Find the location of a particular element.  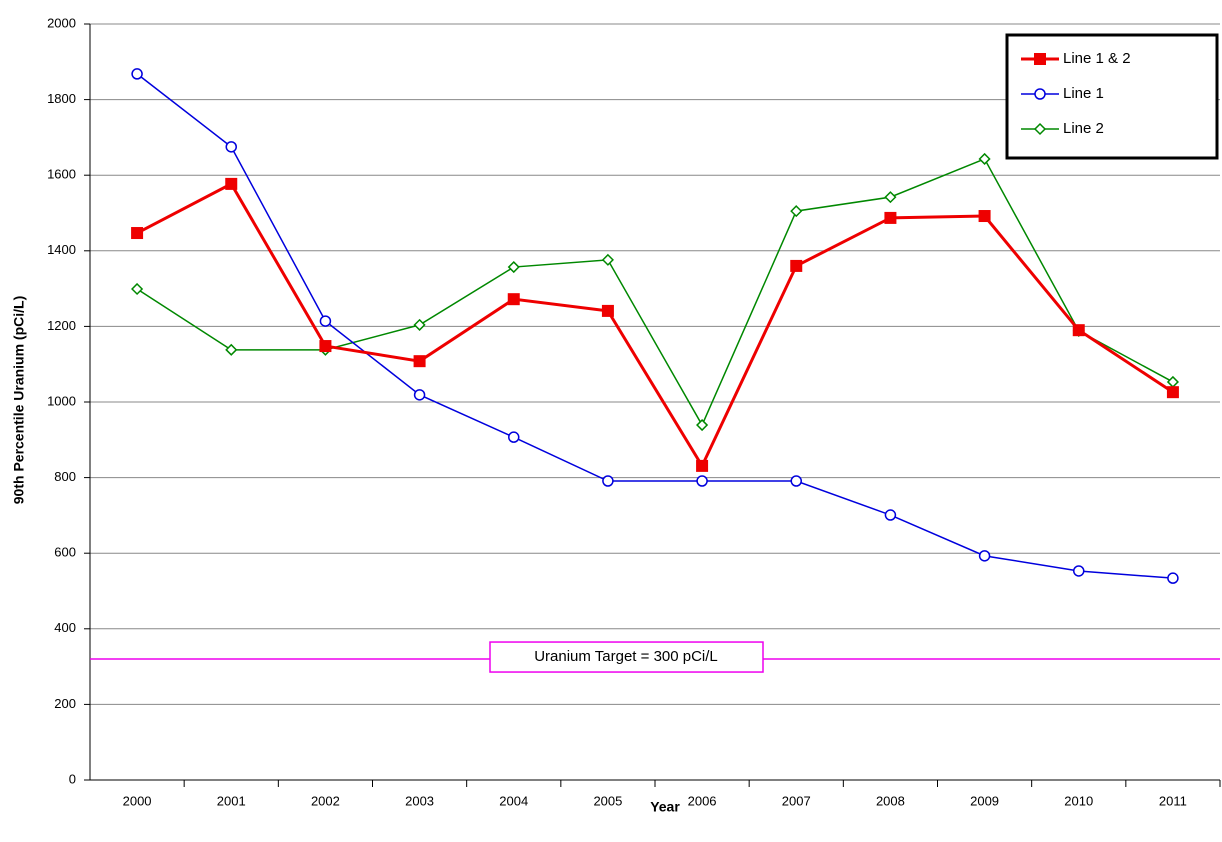

x-tick-label: 2003 is located at coordinates (419, 800).